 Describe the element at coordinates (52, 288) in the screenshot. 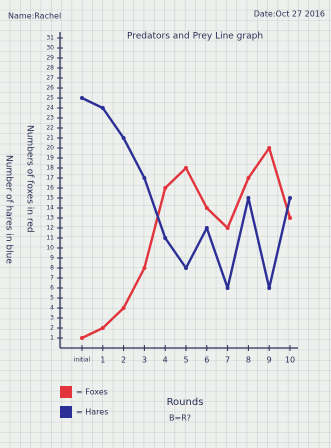

I see `y-tick-label: 6` at that location.